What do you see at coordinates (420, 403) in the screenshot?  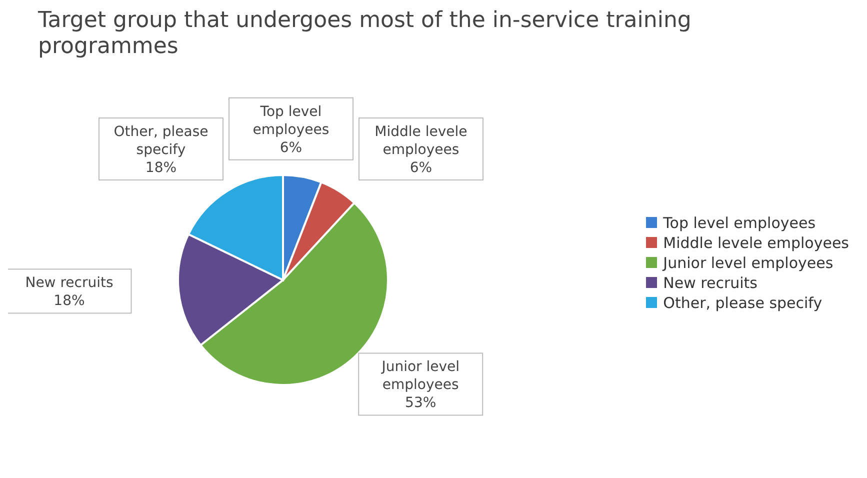 I see `data-label: 53%` at bounding box center [420, 403].